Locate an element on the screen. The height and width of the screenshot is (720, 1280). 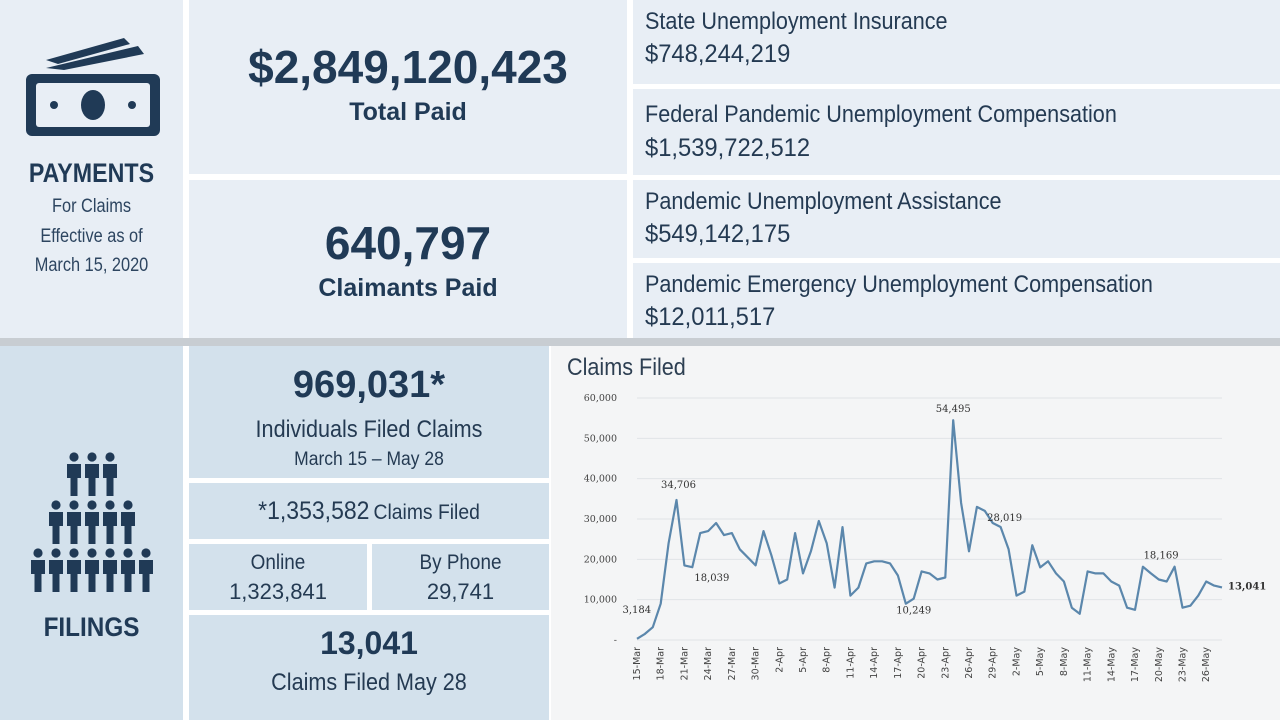
claims-series-line is located at coordinates (929, 529).